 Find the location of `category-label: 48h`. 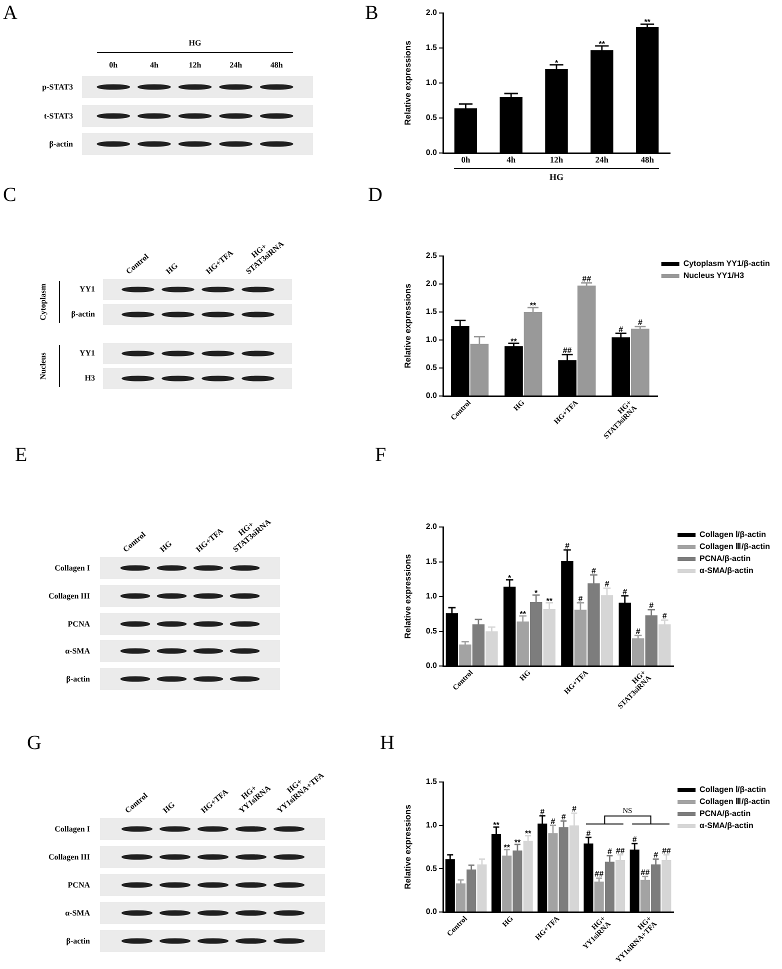

category-label: 48h is located at coordinates (276, 65).